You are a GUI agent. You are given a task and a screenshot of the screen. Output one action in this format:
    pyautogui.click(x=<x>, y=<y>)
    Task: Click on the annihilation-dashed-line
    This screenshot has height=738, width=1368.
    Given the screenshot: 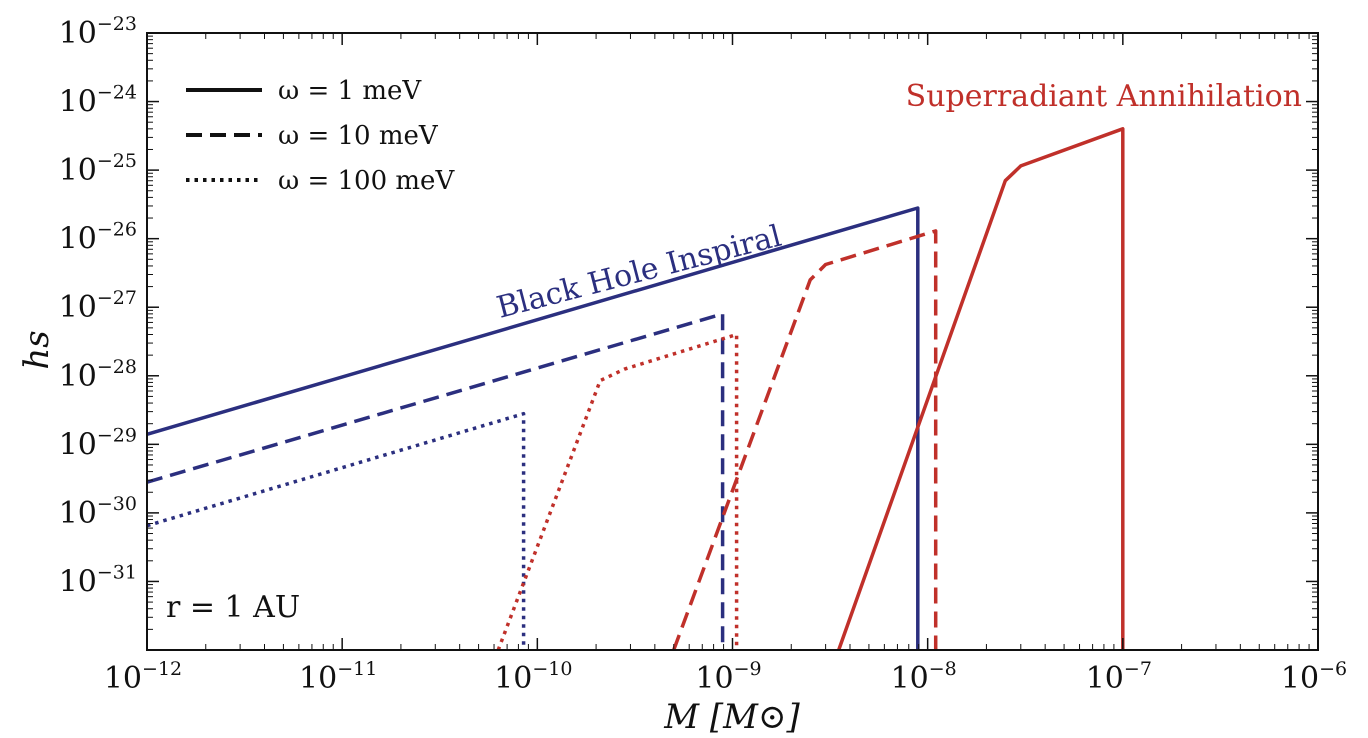 What is the action you would take?
    pyautogui.click(x=805, y=440)
    